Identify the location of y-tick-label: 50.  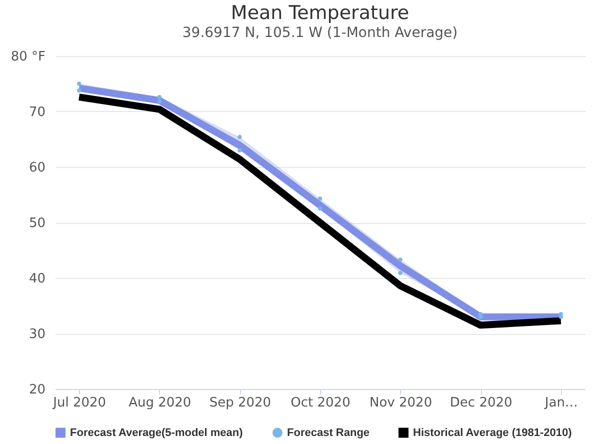
(37, 223).